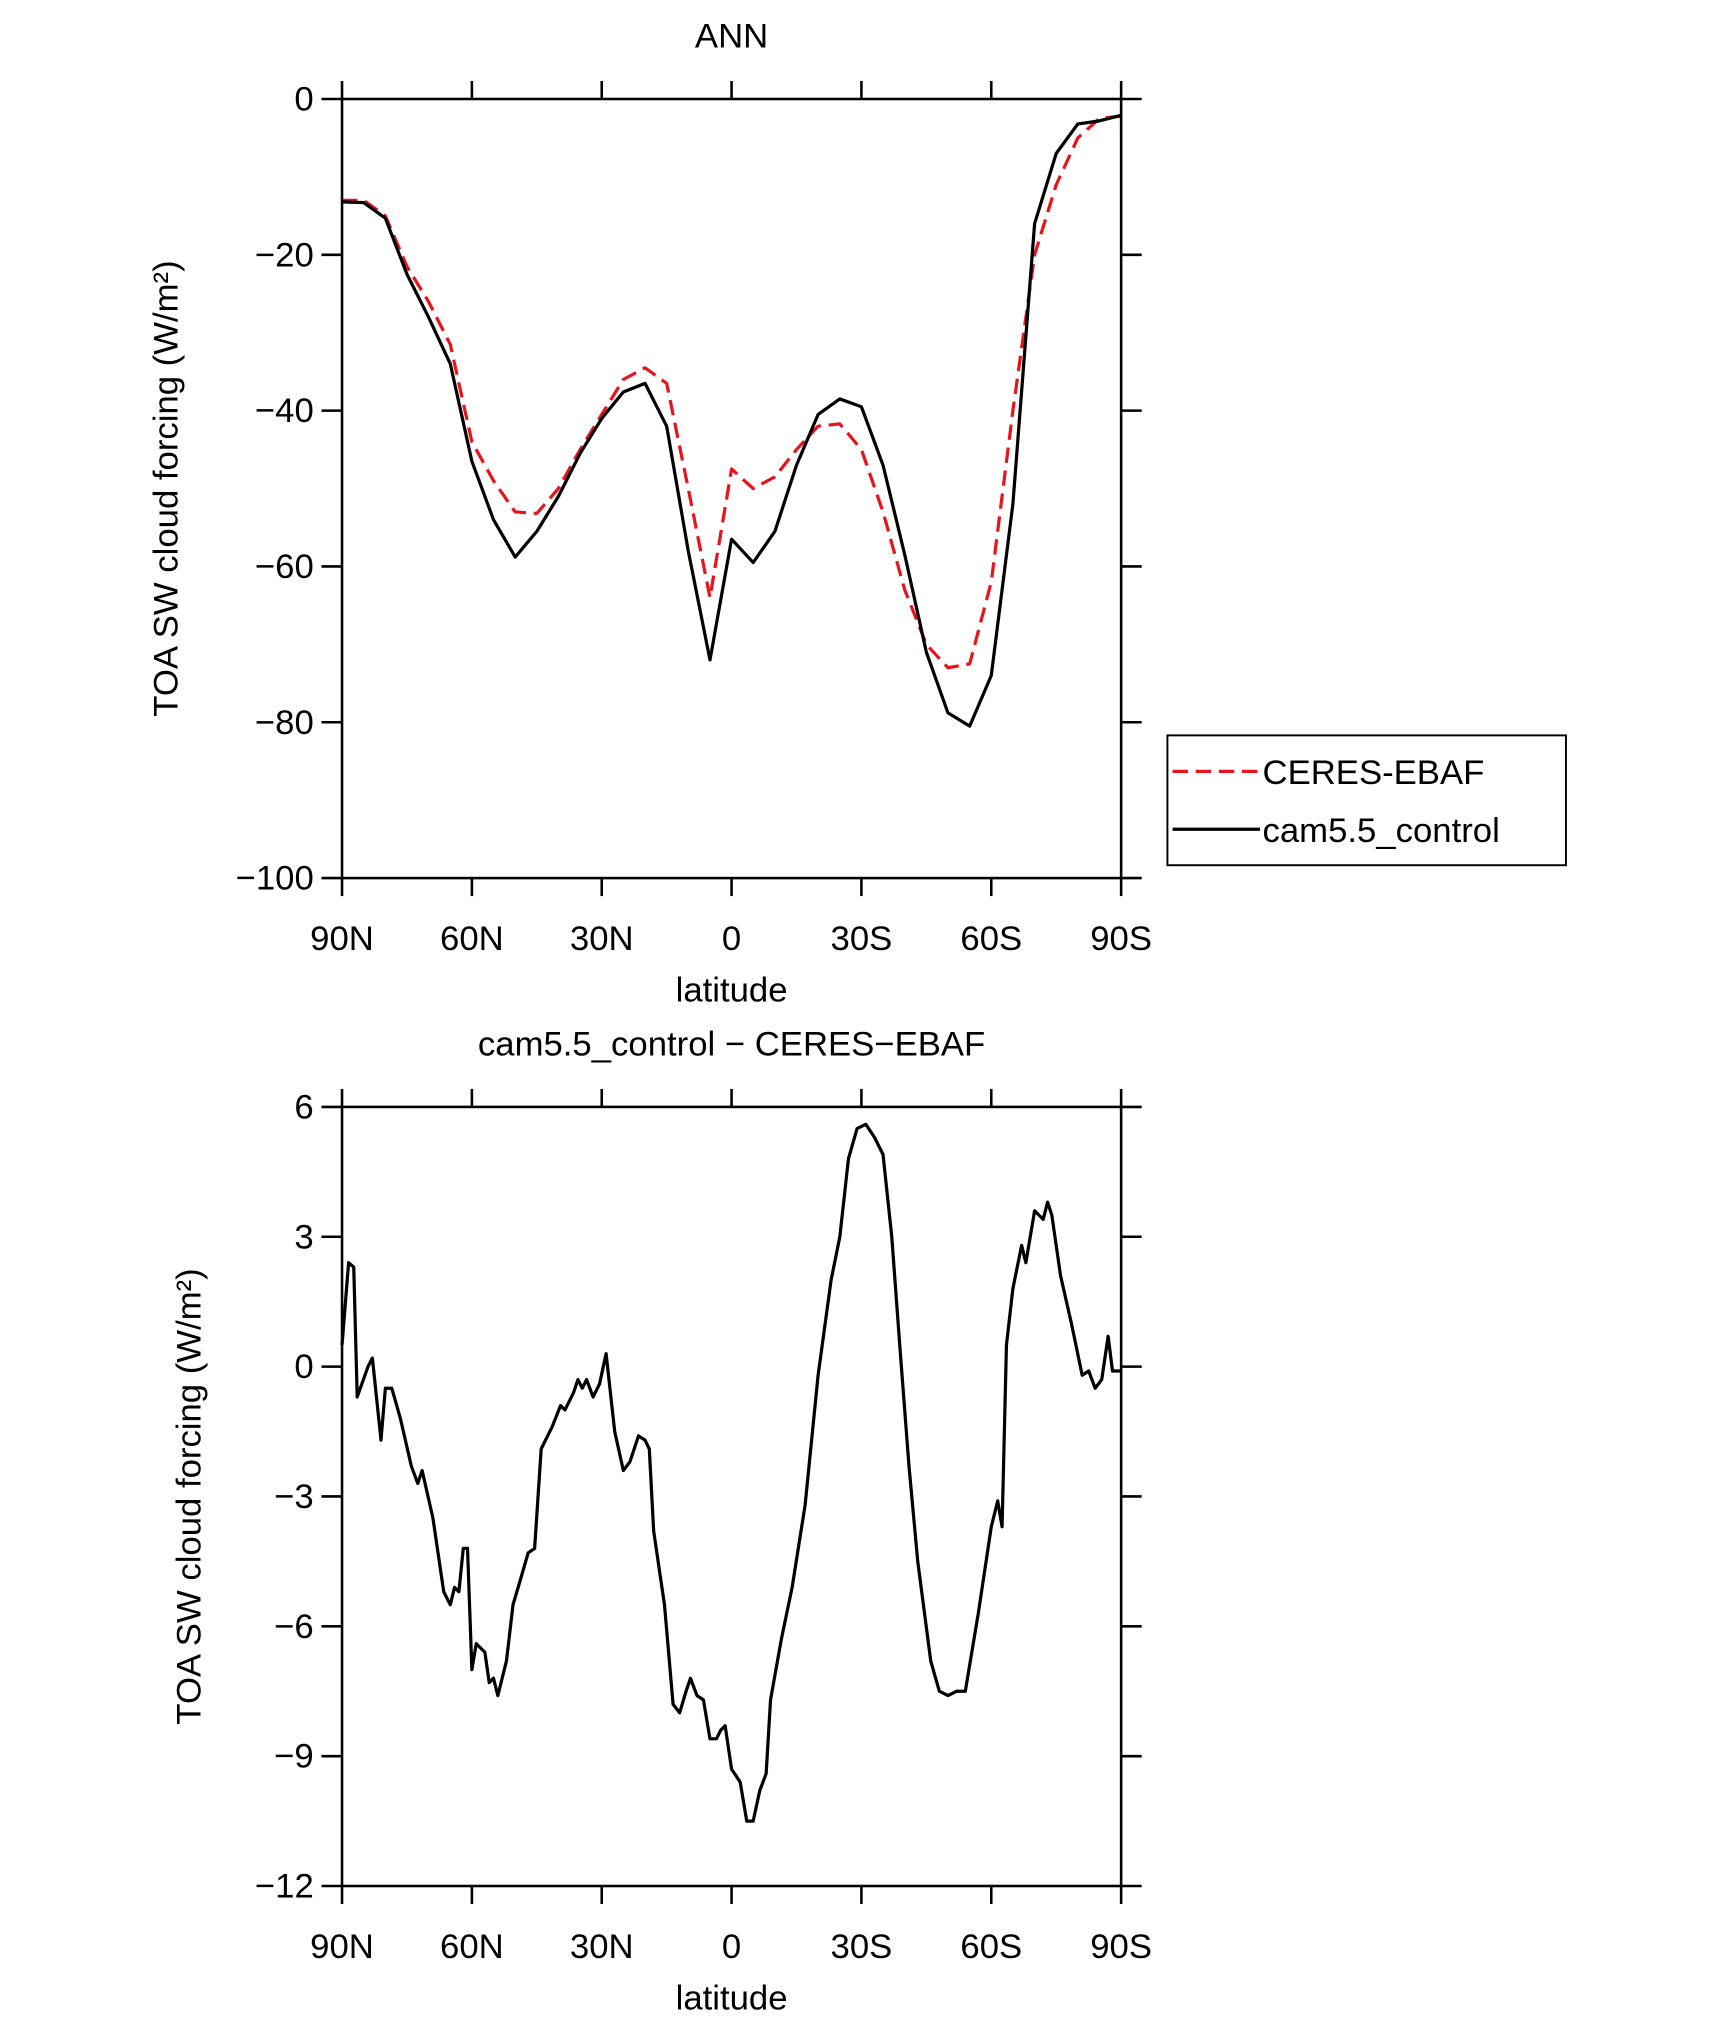 This screenshot has height=2021, width=1710. Describe the element at coordinates (731, 1044) in the screenshot. I see `chart-title: cam5.5_control − CERES−EBAF` at that location.